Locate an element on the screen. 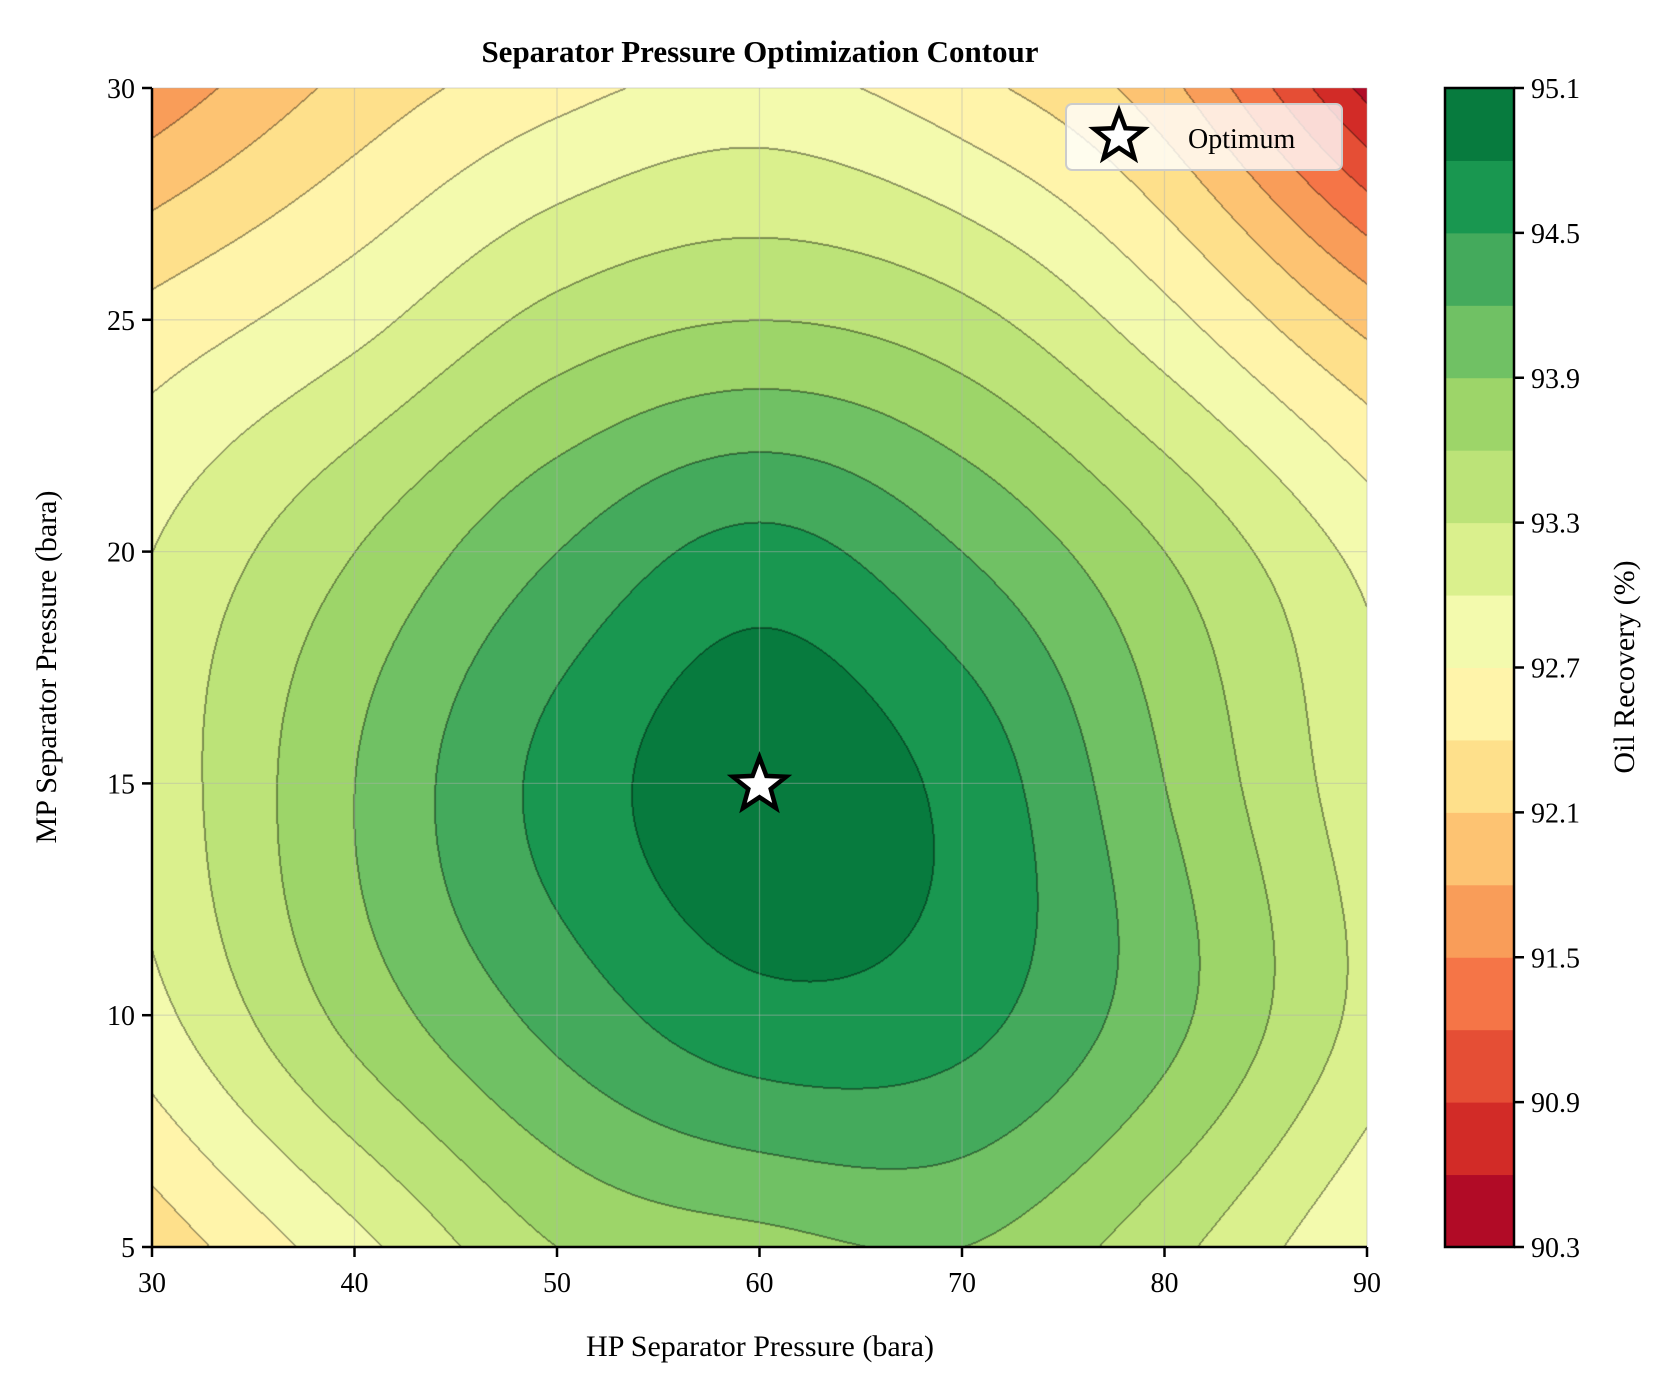  colorbar-tick-label: 93.9 is located at coordinates (1555, 379).